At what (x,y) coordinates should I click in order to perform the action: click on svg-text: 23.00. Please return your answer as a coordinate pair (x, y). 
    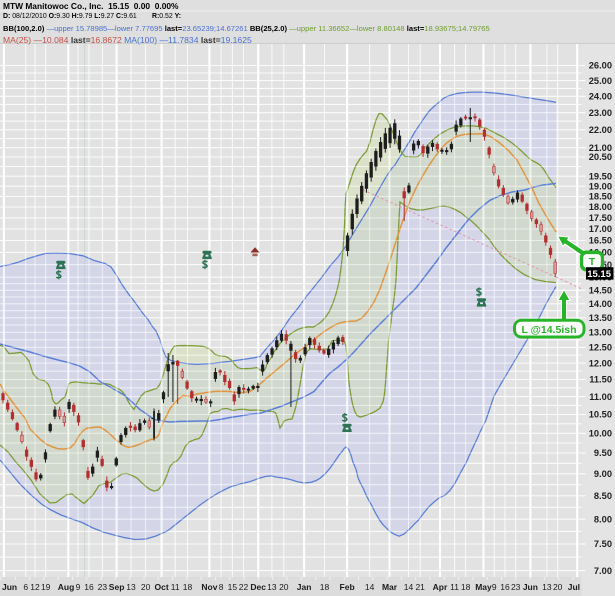
    Looking at the image, I should click on (600, 113).